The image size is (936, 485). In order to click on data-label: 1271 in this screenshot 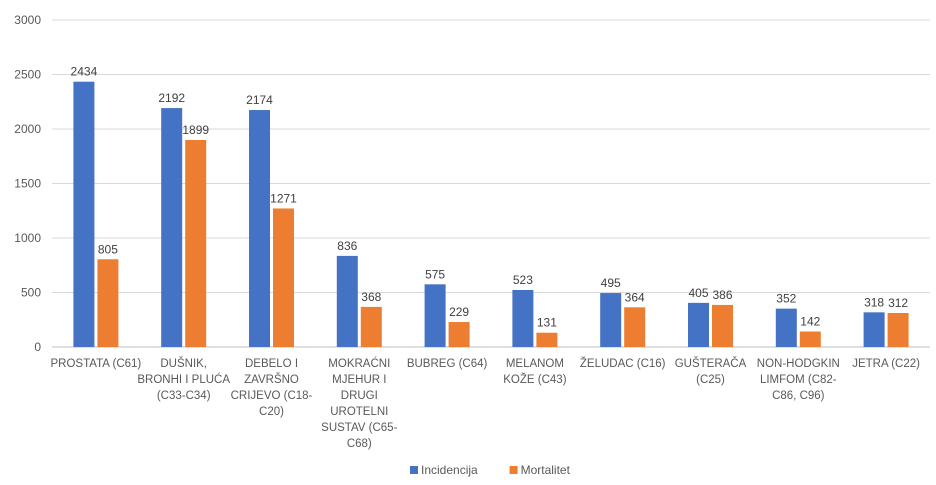, I will do `click(283, 198)`.